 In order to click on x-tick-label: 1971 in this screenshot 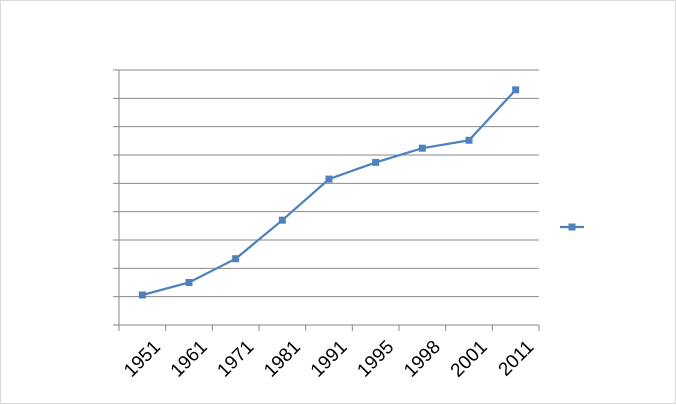, I will do `click(236, 359)`.